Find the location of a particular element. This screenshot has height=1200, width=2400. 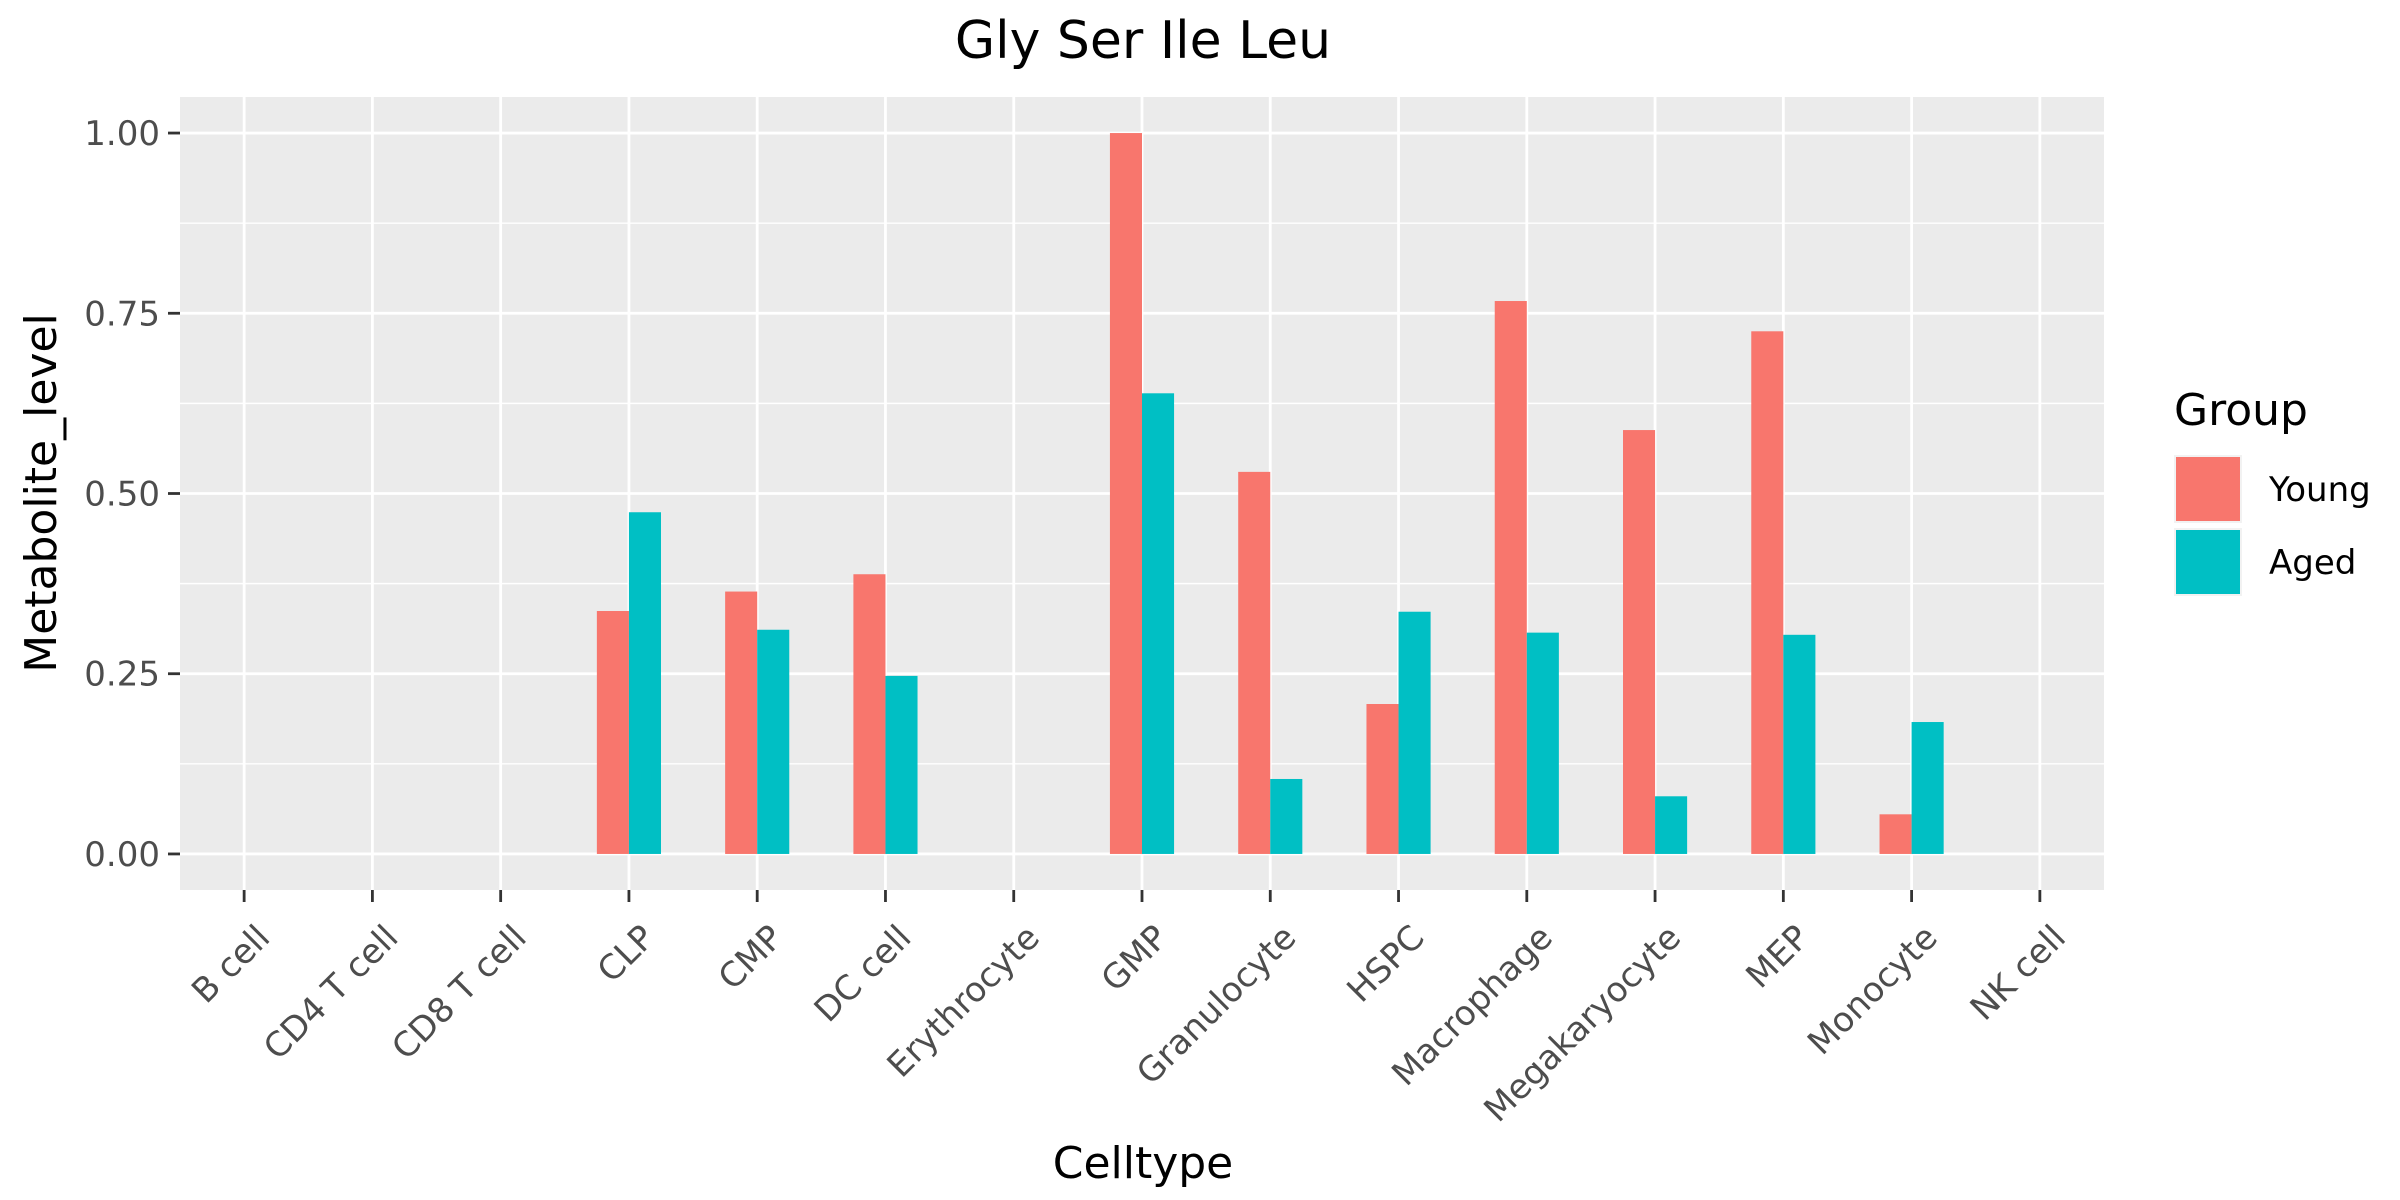

x-tick-label: B cell is located at coordinates (231, 965).